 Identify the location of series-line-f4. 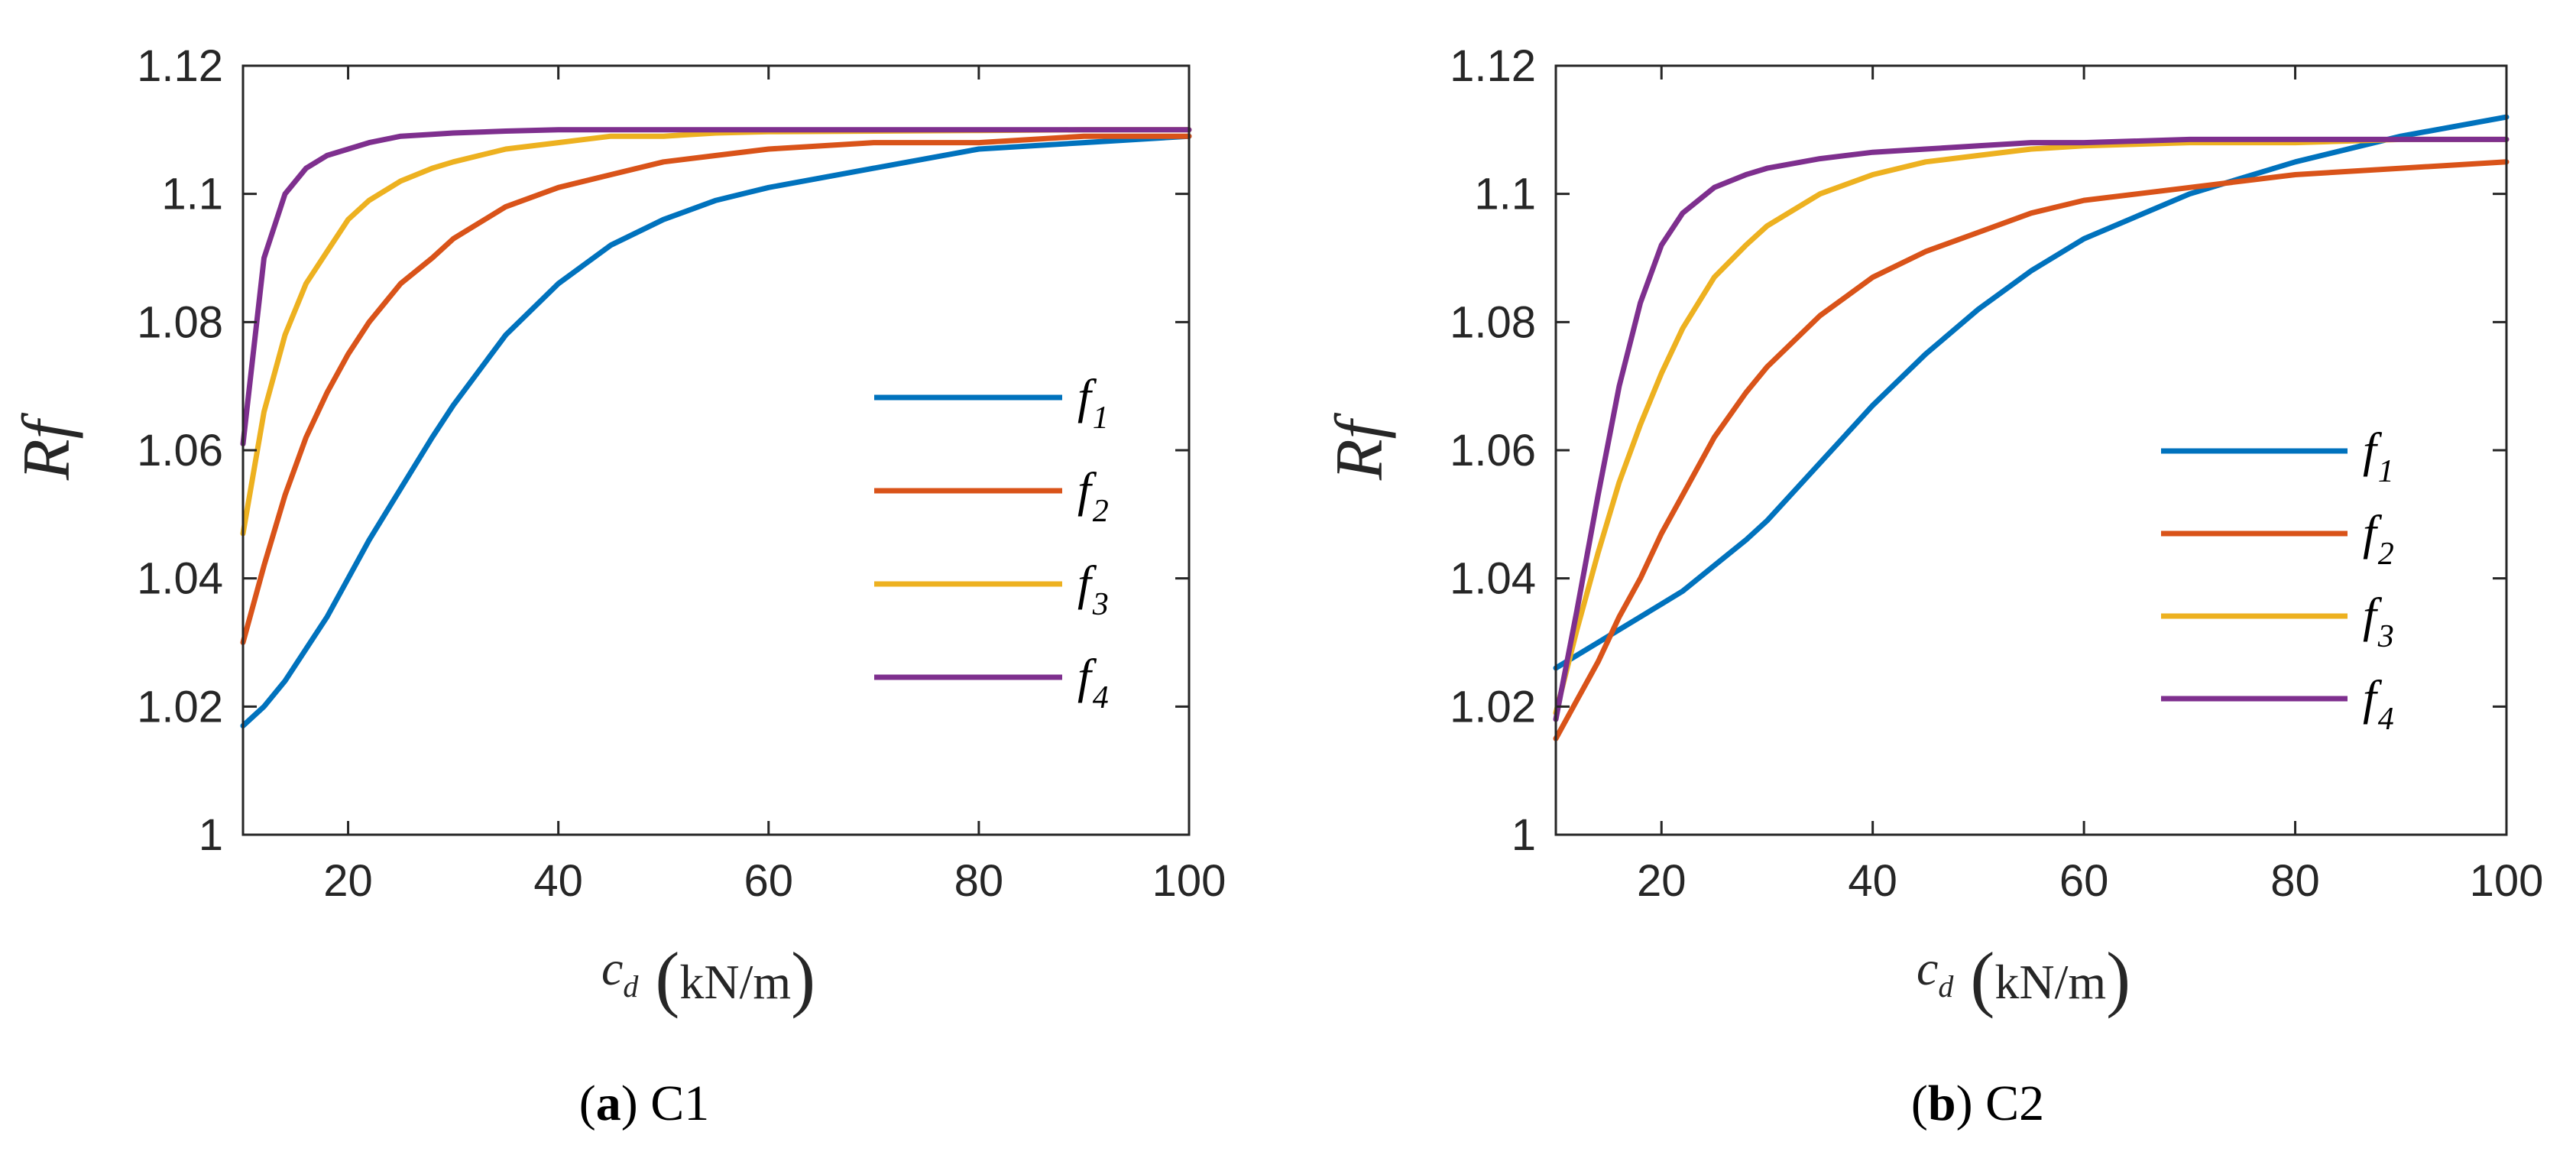
(716, 287).